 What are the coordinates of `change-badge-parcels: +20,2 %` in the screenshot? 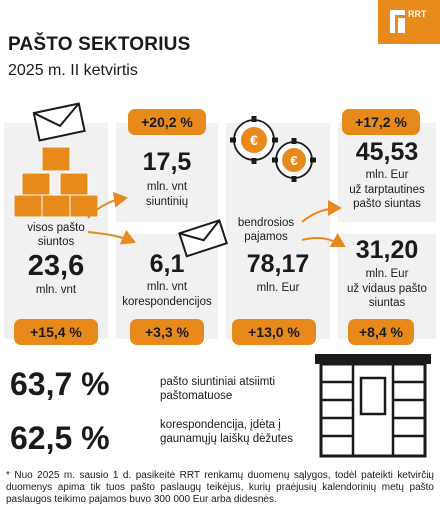 It's located at (167, 122).